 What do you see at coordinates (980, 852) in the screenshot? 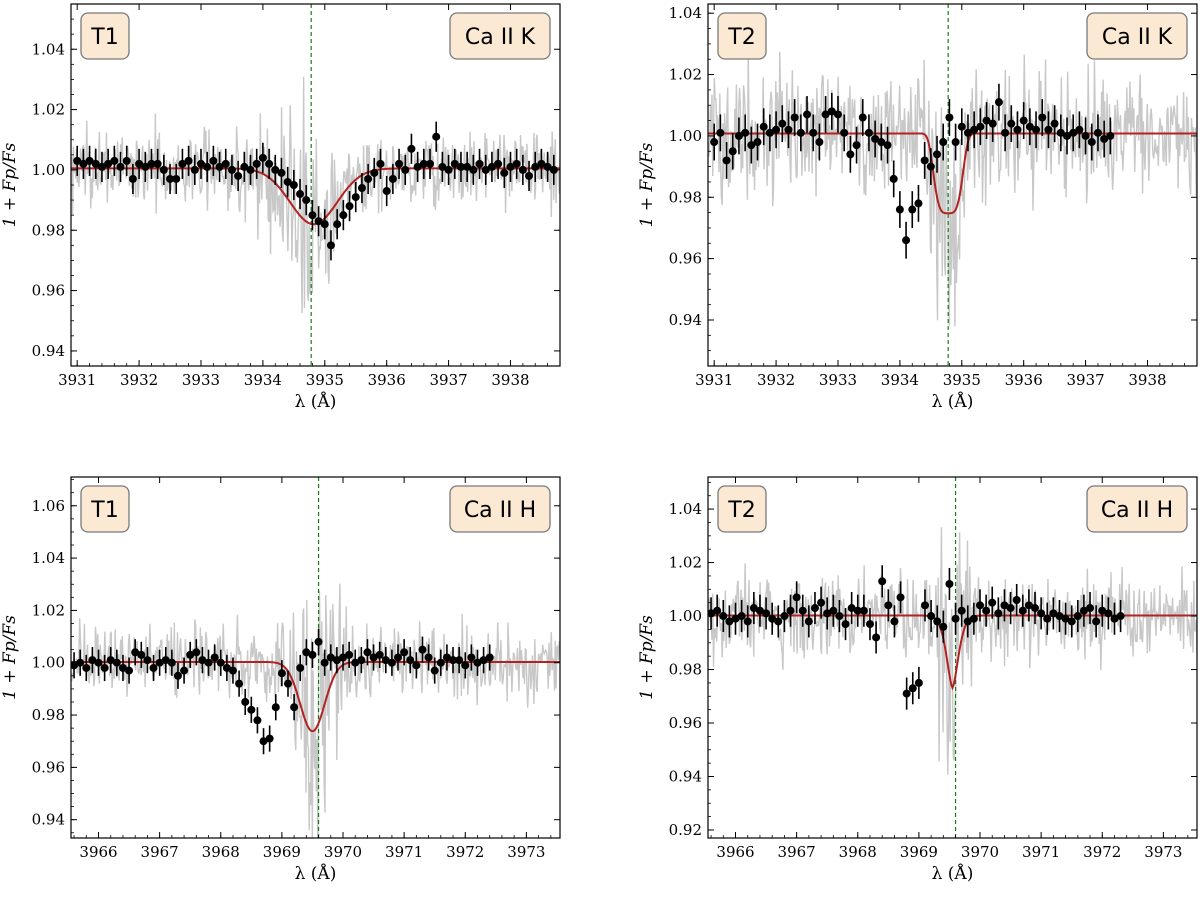
I see `x-tick-label: 3970` at bounding box center [980, 852].